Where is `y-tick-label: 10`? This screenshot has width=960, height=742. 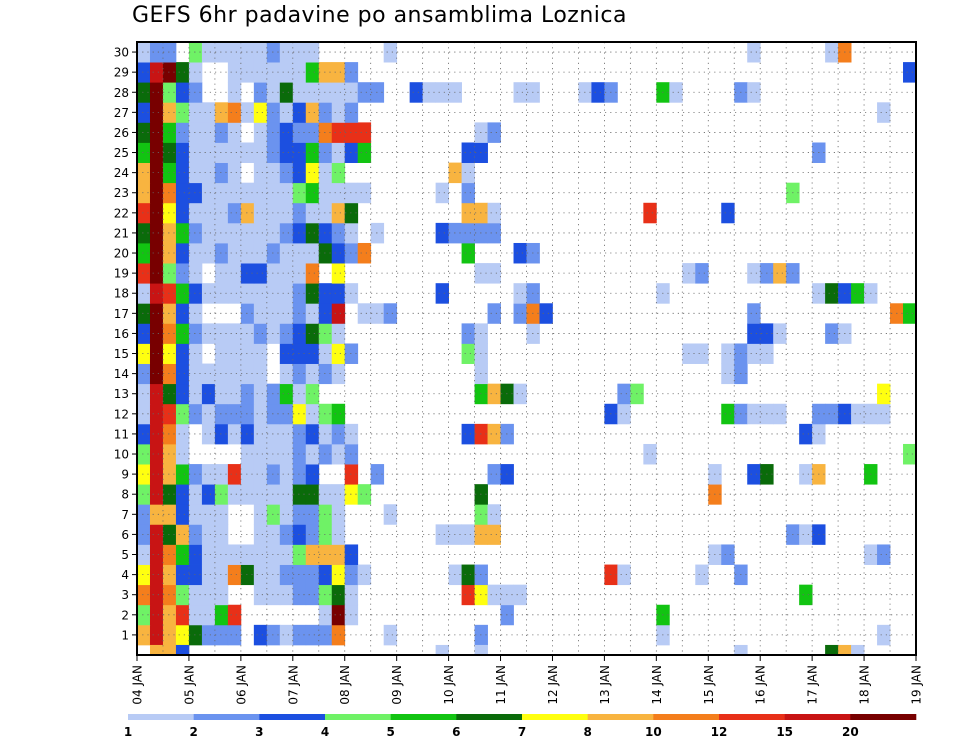 y-tick-label: 10 is located at coordinates (121, 455).